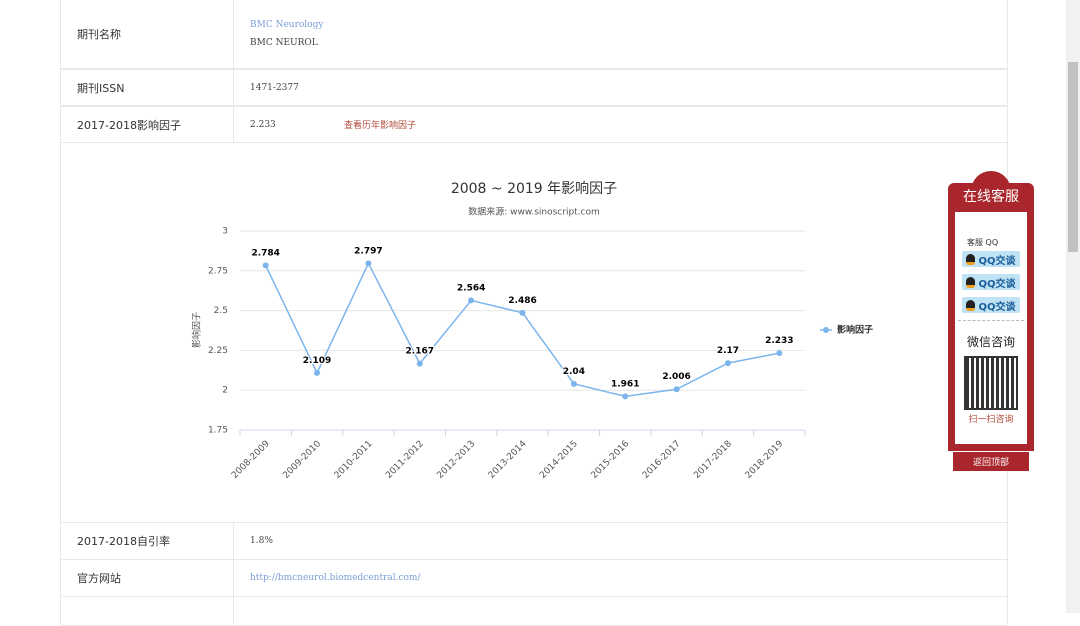  Describe the element at coordinates (284, 43) in the screenshot. I see `journal-abbr: BMC NEUROL` at that location.